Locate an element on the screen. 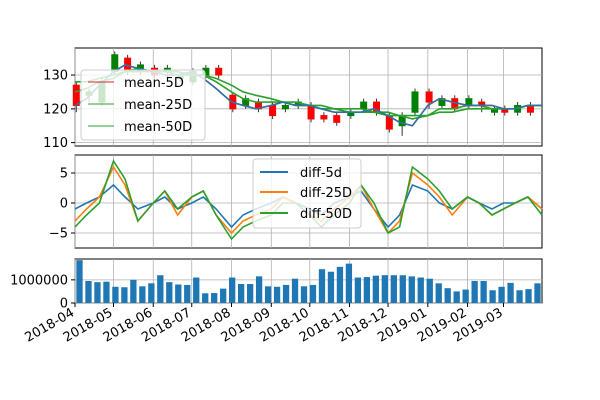 The image size is (600, 400). legend-label-mean-50D: mean-50D is located at coordinates (158, 127).